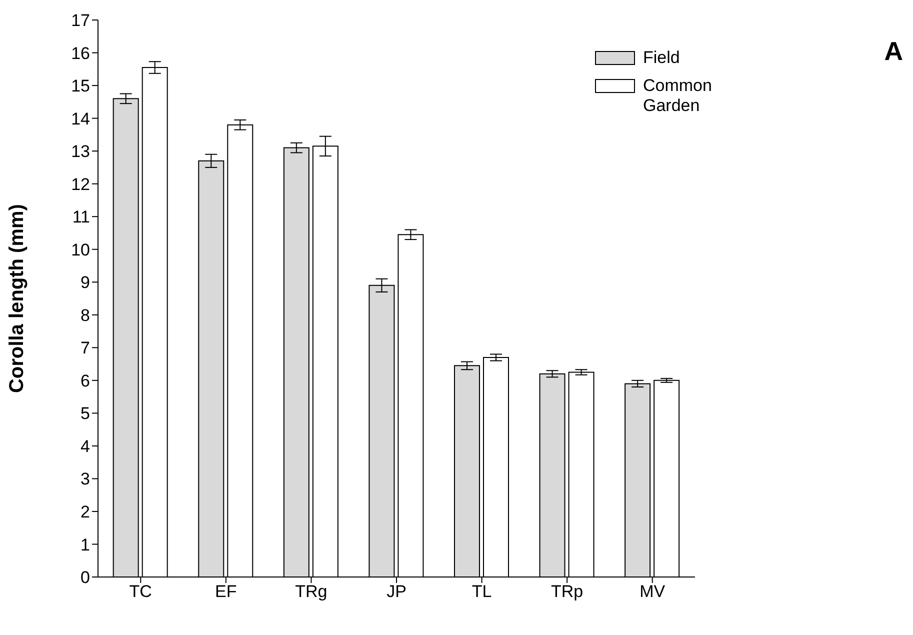 Image resolution: width=913 pixels, height=635 pixels. I want to click on x-tick-label: TRp, so click(567, 592).